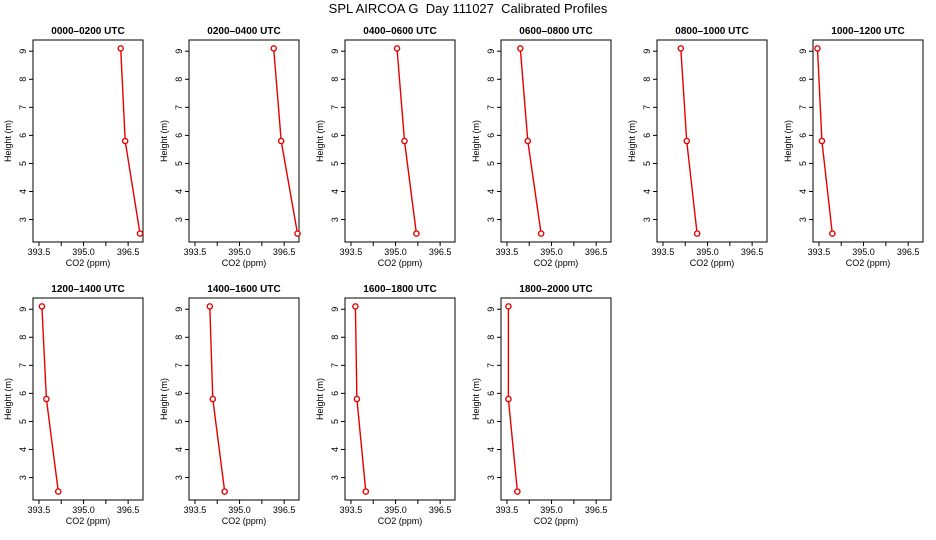  I want to click on panel-title: 1600–1800 UTC, so click(399, 289).